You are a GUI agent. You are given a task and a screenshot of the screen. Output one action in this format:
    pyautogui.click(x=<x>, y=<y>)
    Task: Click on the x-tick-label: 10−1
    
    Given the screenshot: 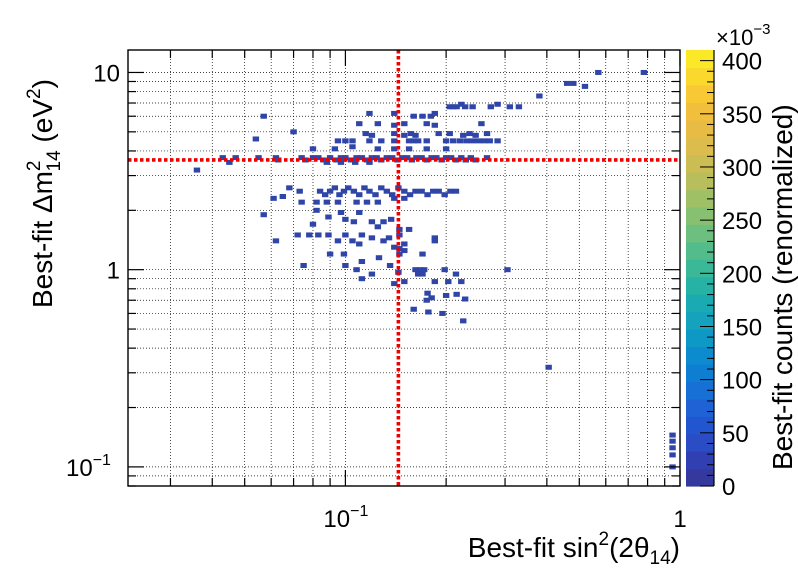 What is the action you would take?
    pyautogui.click(x=345, y=518)
    